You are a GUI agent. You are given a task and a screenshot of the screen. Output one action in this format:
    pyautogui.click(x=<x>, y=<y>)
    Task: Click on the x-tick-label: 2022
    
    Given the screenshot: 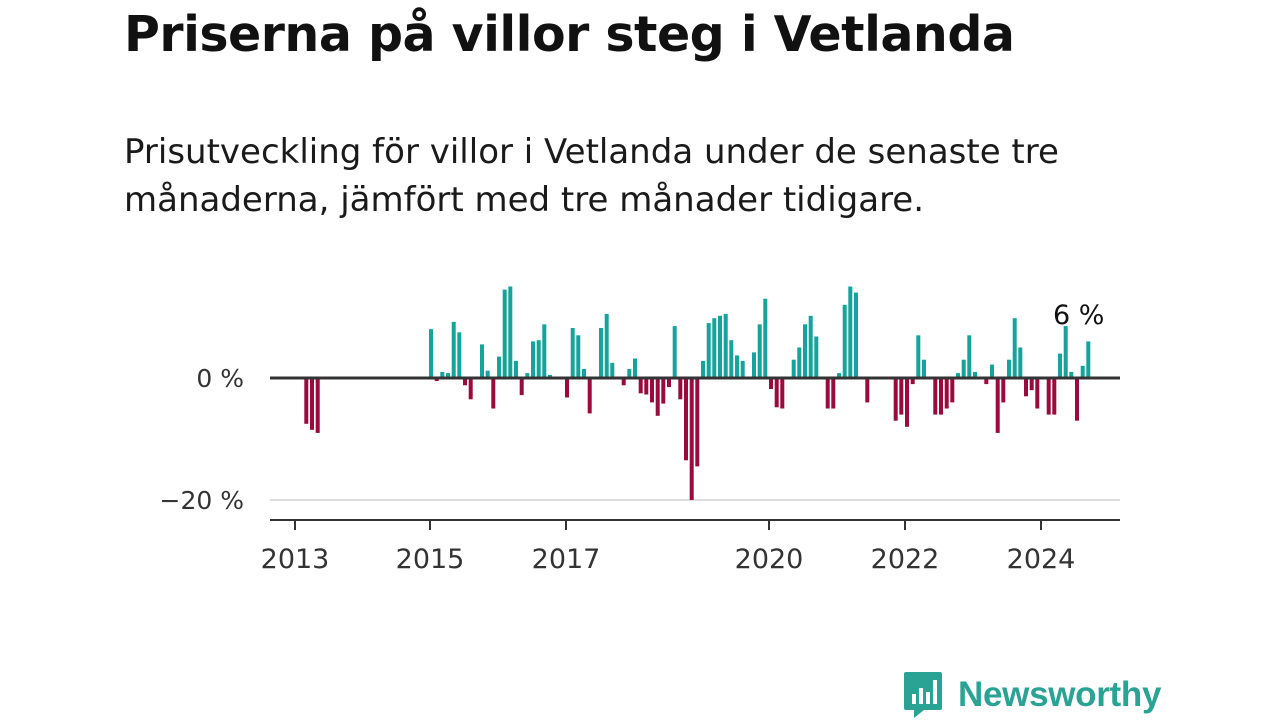 What is the action you would take?
    pyautogui.click(x=905, y=559)
    